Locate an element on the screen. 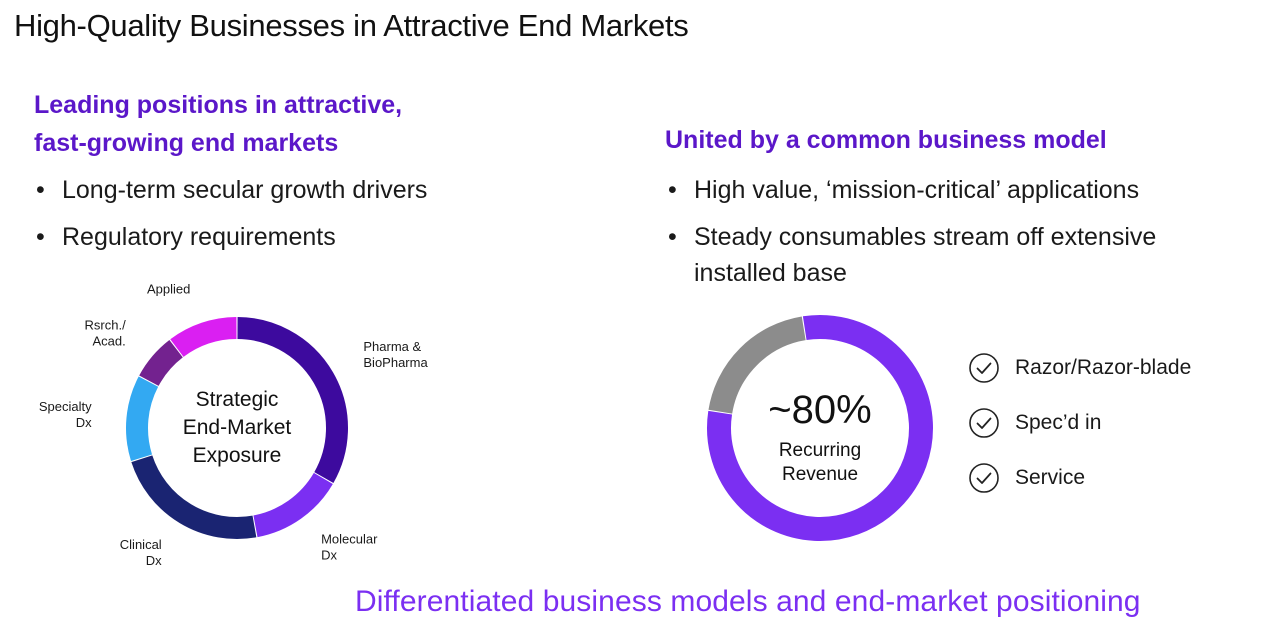 Image resolution: width=1280 pixels, height=627 pixels. slice-label: Specialty is located at coordinates (65, 406).